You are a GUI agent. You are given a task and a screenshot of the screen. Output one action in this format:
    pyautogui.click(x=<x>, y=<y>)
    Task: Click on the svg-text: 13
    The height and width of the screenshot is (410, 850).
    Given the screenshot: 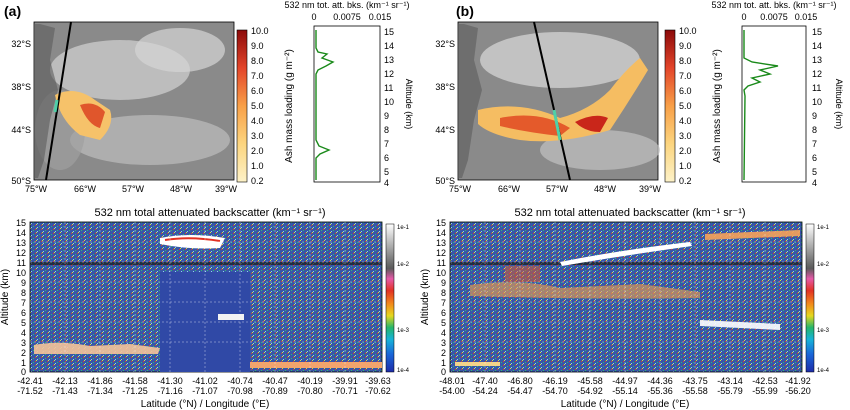 What is the action you would take?
    pyautogui.click(x=389, y=60)
    